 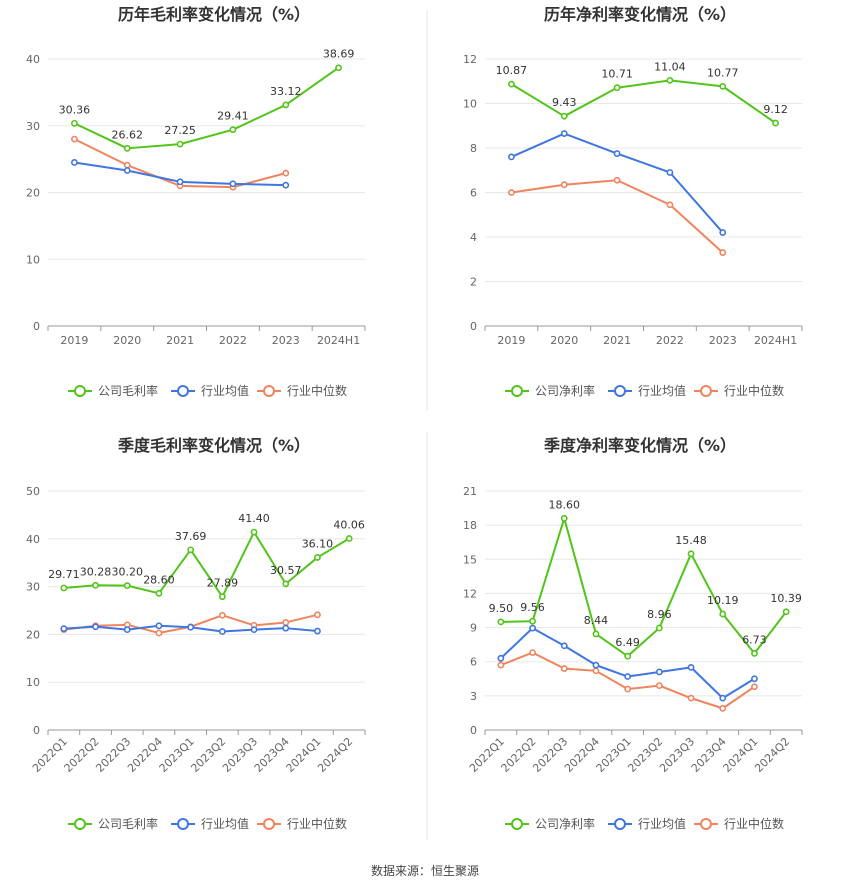 What do you see at coordinates (318, 543) in the screenshot?
I see `data-label: 36.10` at bounding box center [318, 543].